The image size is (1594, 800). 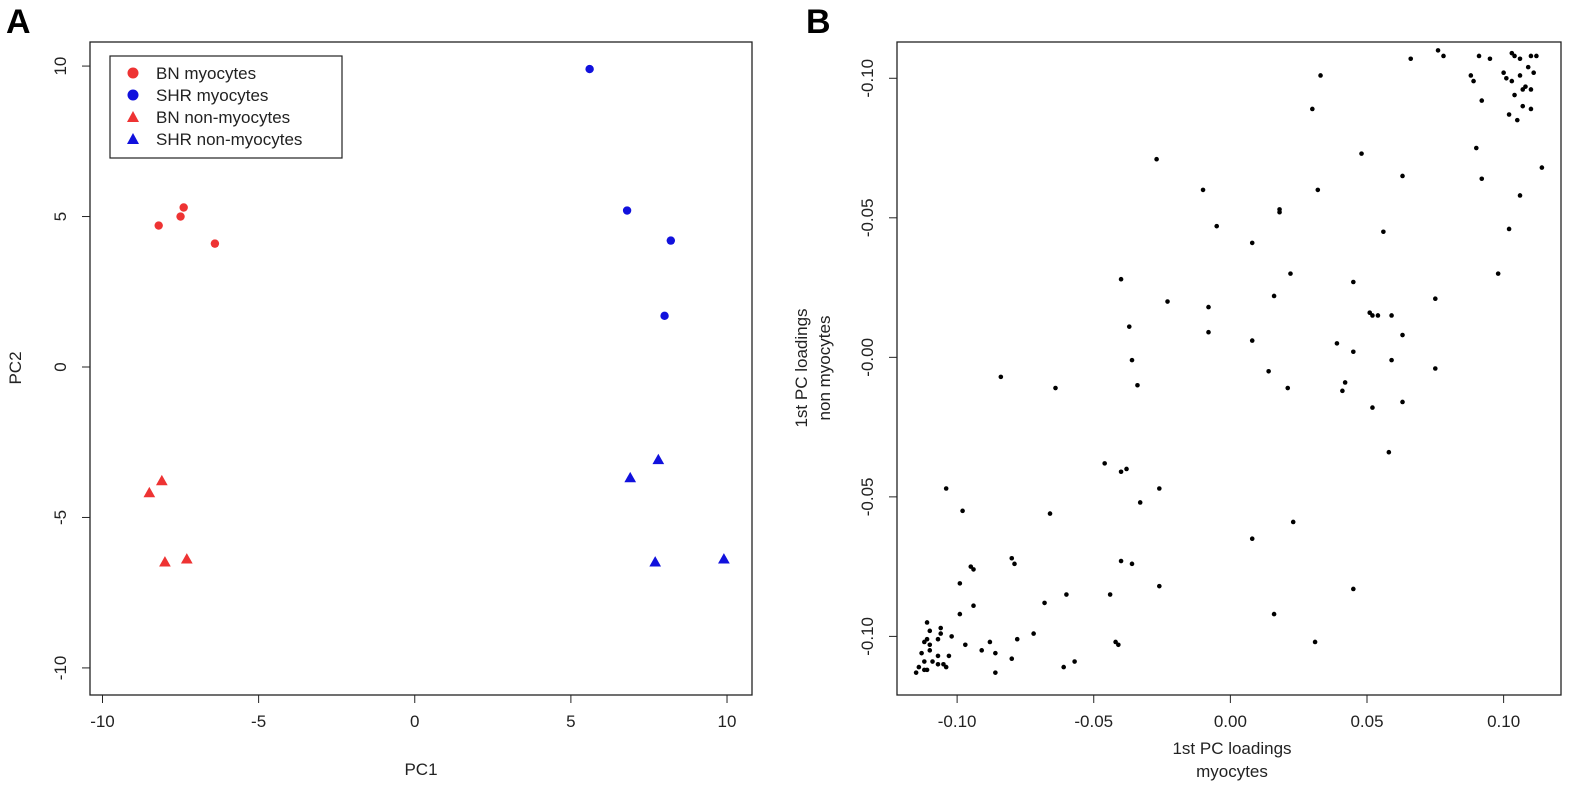 What do you see at coordinates (878, 357) in the screenshot?
I see `panel-b-y-ticks: -0.10 -0.05 -0.00 -0.05 -0.10` at bounding box center [878, 357].